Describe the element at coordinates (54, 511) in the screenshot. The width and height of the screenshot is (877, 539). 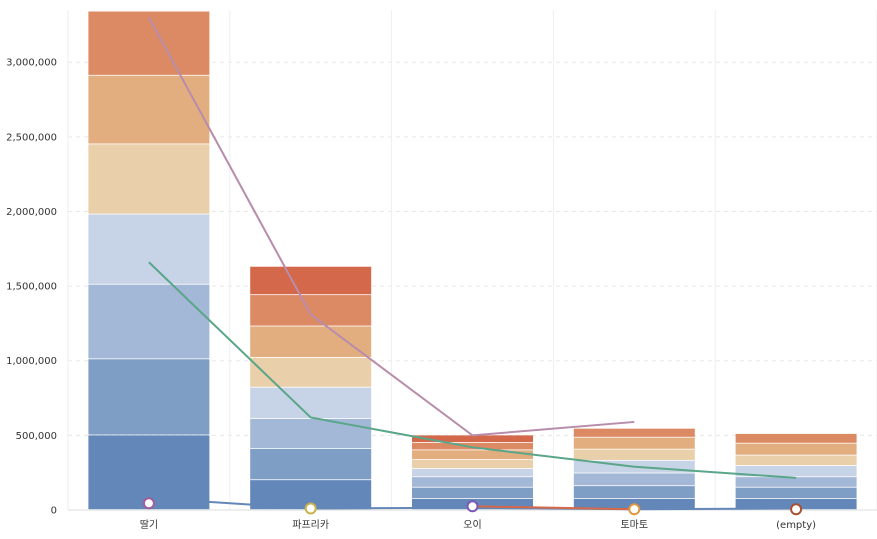
I see `y-tick-label: 0` at that location.